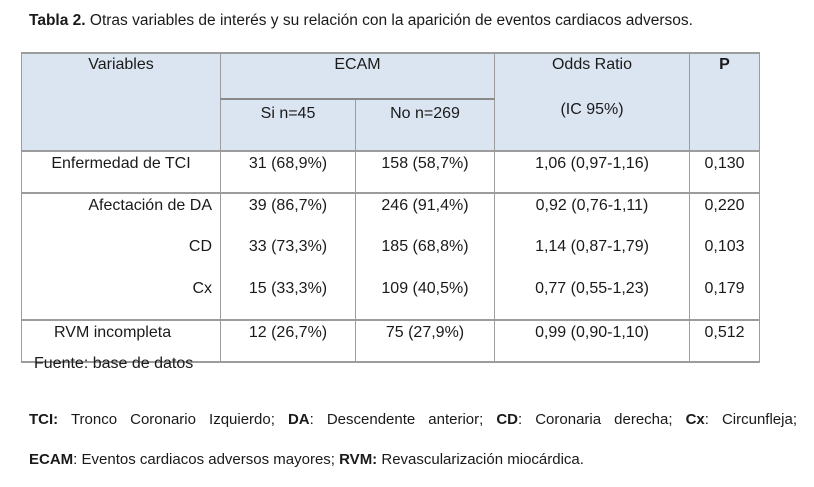 This screenshot has width=814, height=487. What do you see at coordinates (121, 171) in the screenshot?
I see `cell-variable: Enfermedad de TCI` at bounding box center [121, 171].